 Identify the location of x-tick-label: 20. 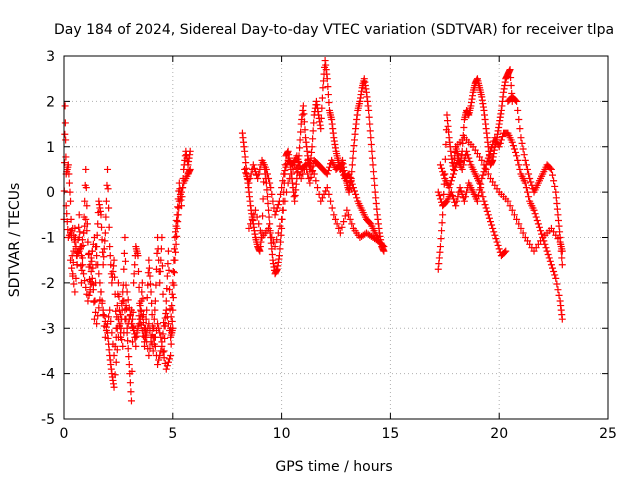
(499, 434).